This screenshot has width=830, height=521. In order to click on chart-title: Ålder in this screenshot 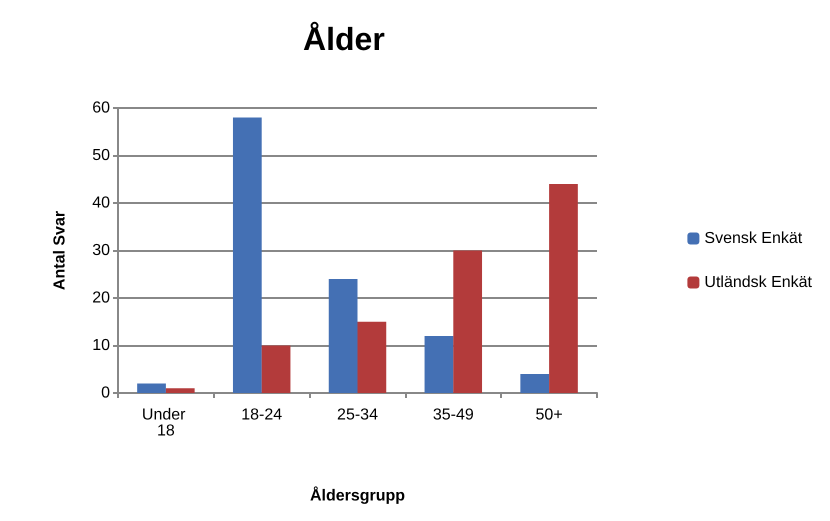, I will do `click(344, 39)`.